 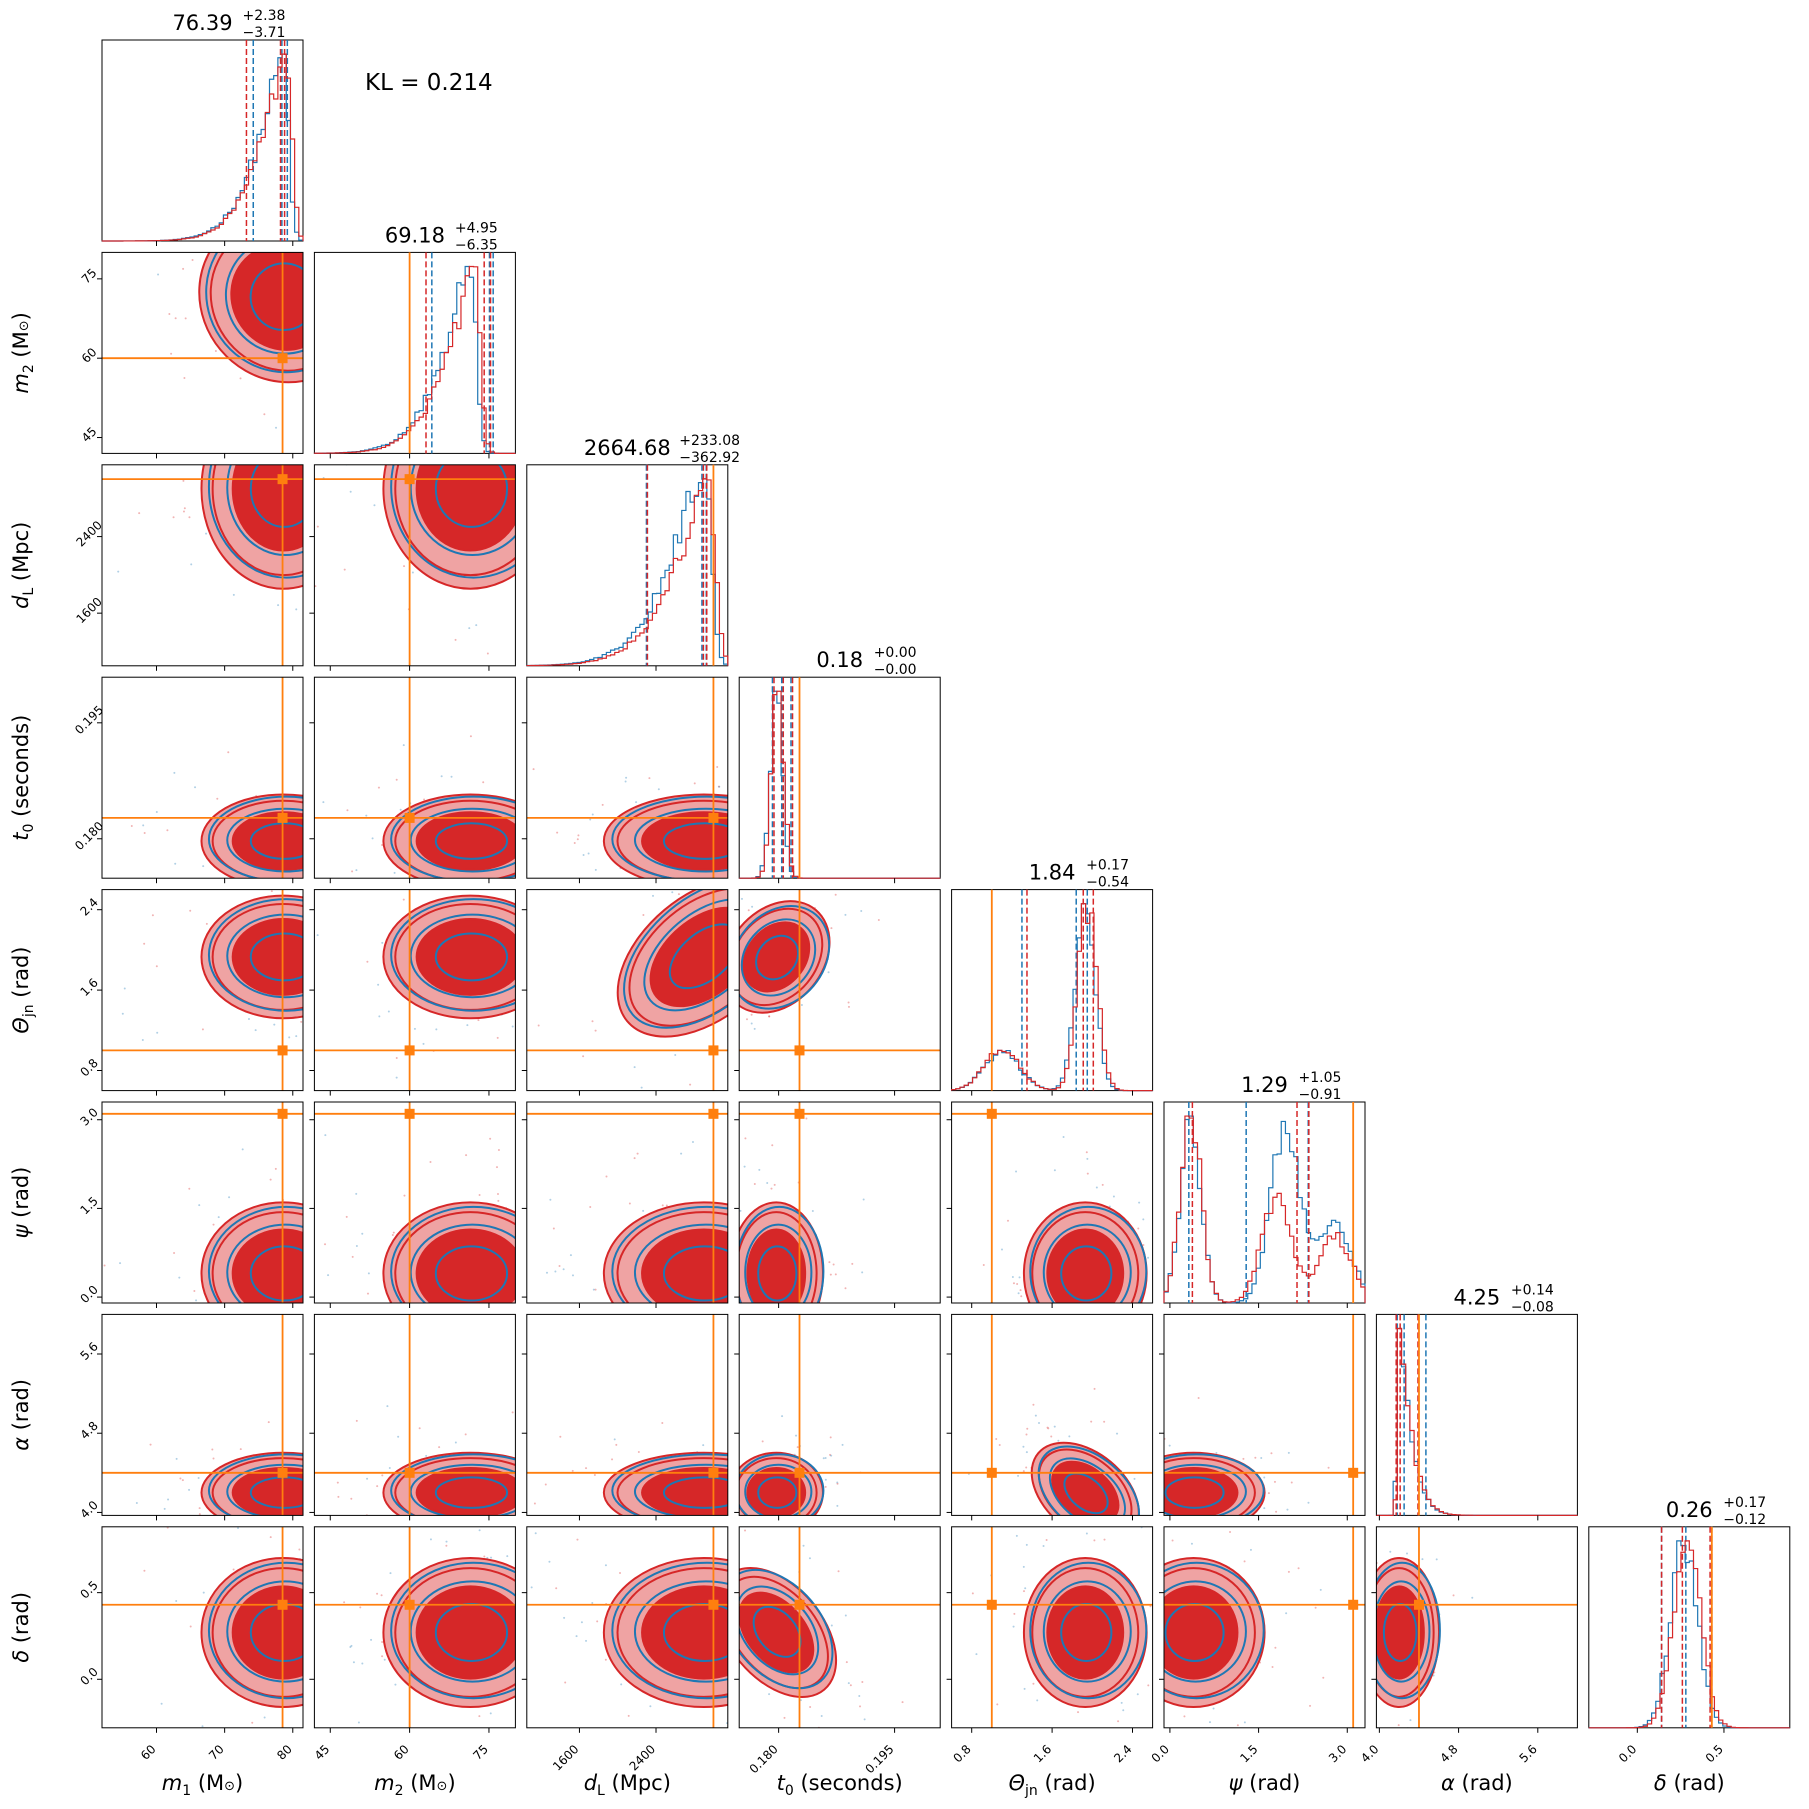 I want to click on contour-layer, so click(x=202, y=1415).